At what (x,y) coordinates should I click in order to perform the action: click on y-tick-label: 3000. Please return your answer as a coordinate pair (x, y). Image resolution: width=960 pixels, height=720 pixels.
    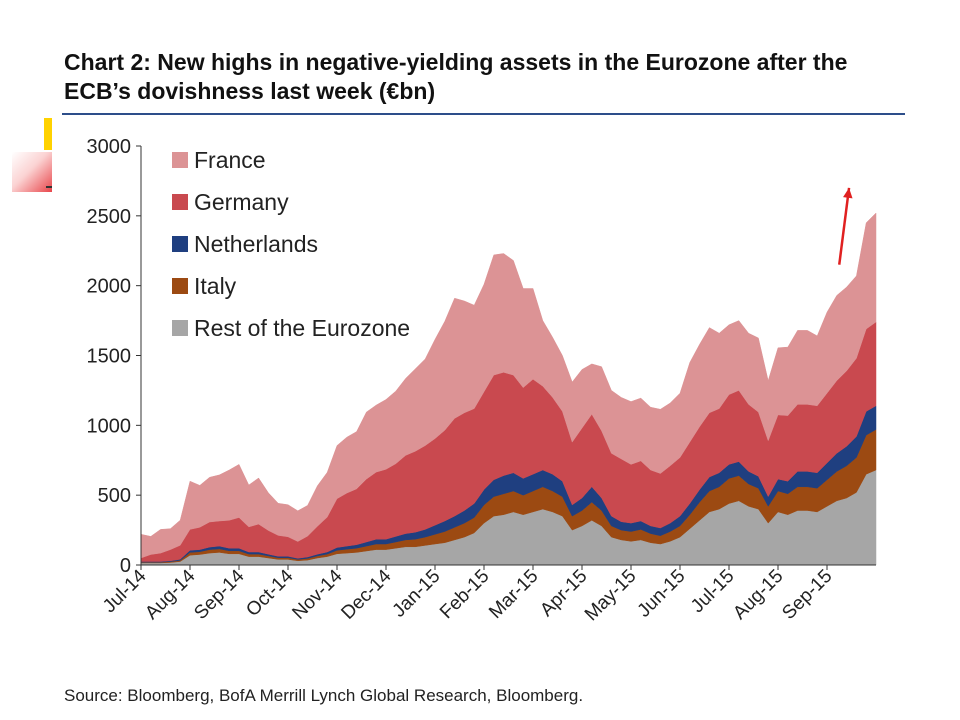
    Looking at the image, I should click on (109, 147).